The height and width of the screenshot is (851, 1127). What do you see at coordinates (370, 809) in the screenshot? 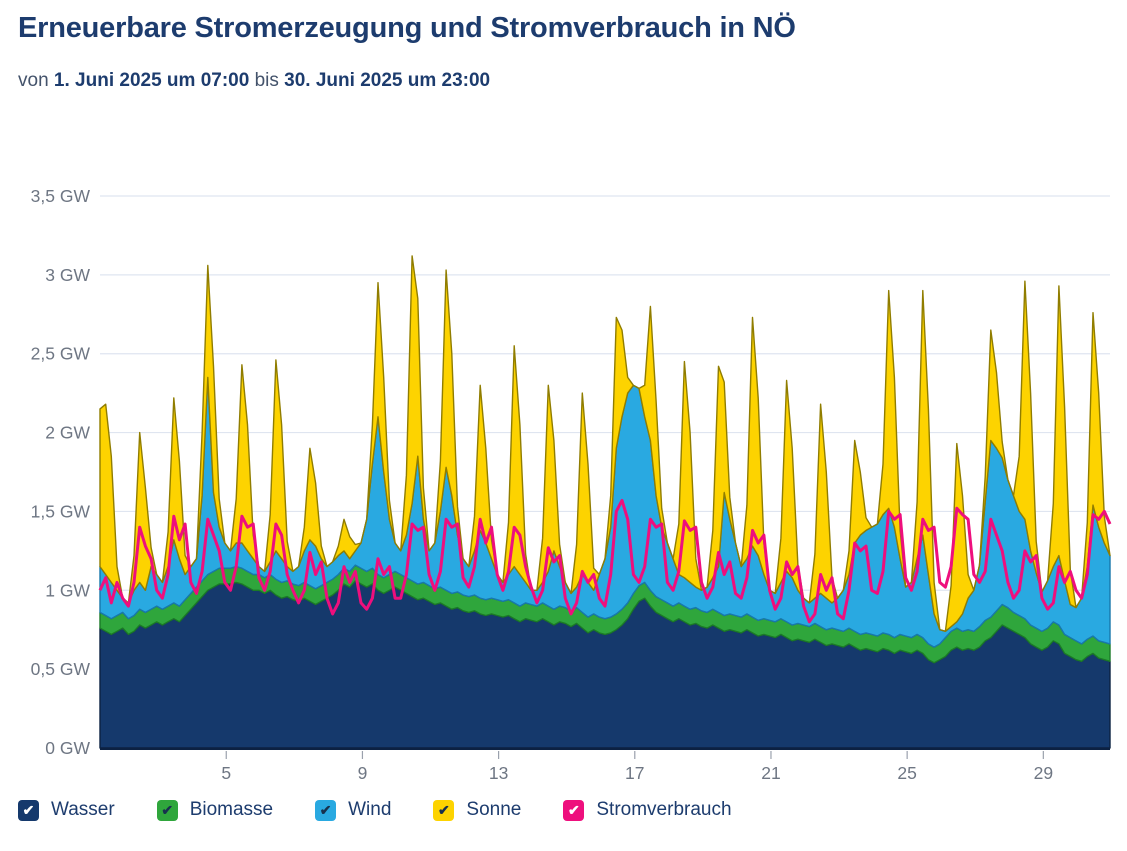
I see `legend-label-wind: Wind` at bounding box center [370, 809].